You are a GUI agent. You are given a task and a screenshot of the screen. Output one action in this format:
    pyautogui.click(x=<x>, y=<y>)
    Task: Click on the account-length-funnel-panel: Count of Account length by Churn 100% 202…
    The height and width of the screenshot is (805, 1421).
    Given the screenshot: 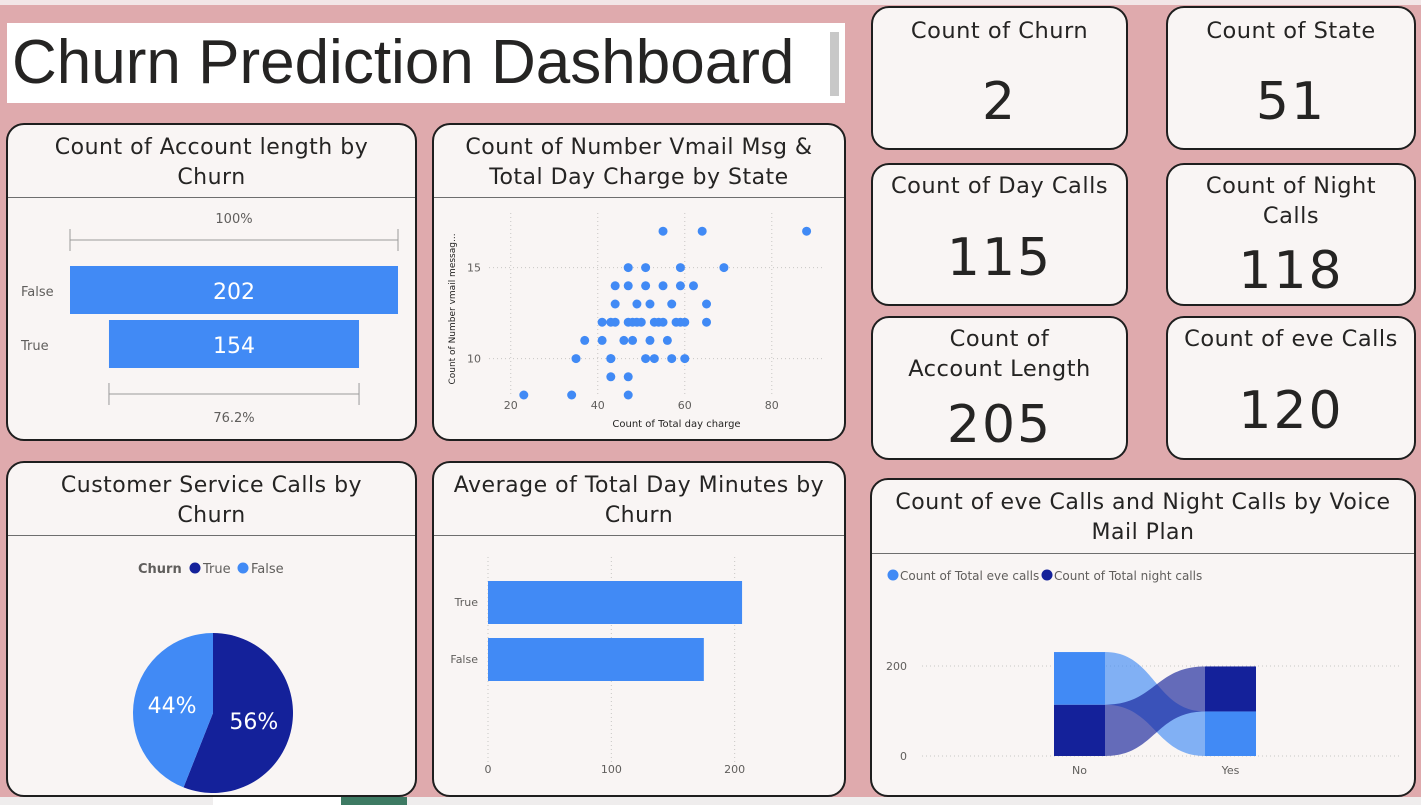 What is the action you would take?
    pyautogui.click(x=211, y=282)
    